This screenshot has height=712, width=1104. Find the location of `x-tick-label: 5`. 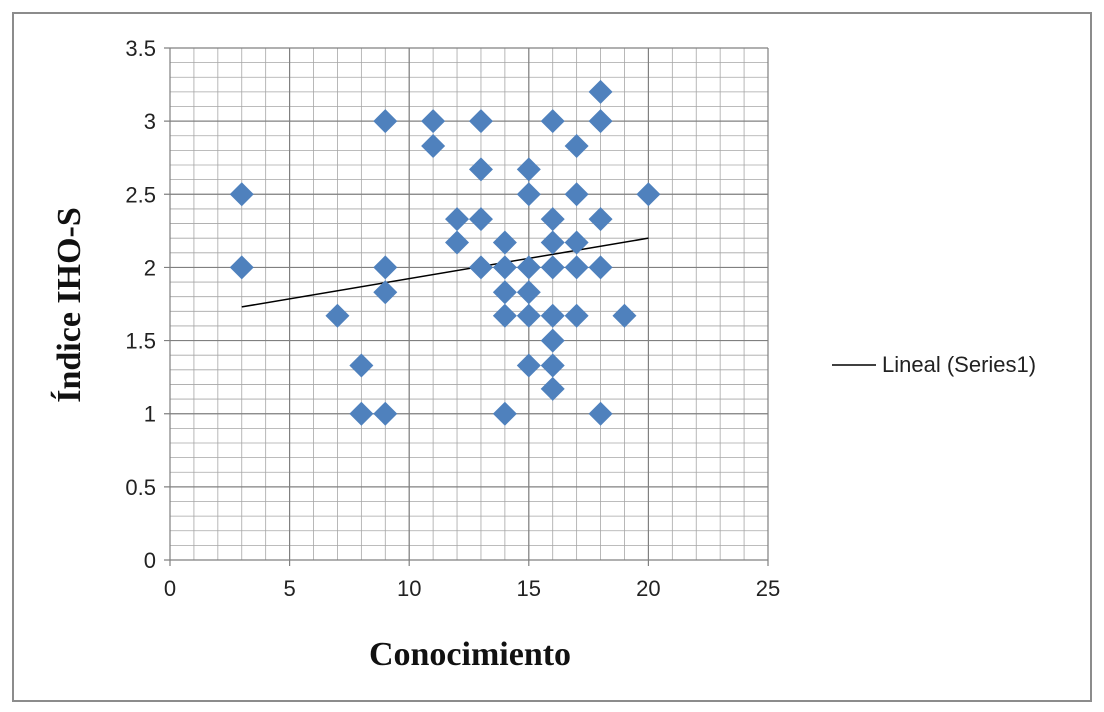

x-tick-label: 5 is located at coordinates (289, 588).